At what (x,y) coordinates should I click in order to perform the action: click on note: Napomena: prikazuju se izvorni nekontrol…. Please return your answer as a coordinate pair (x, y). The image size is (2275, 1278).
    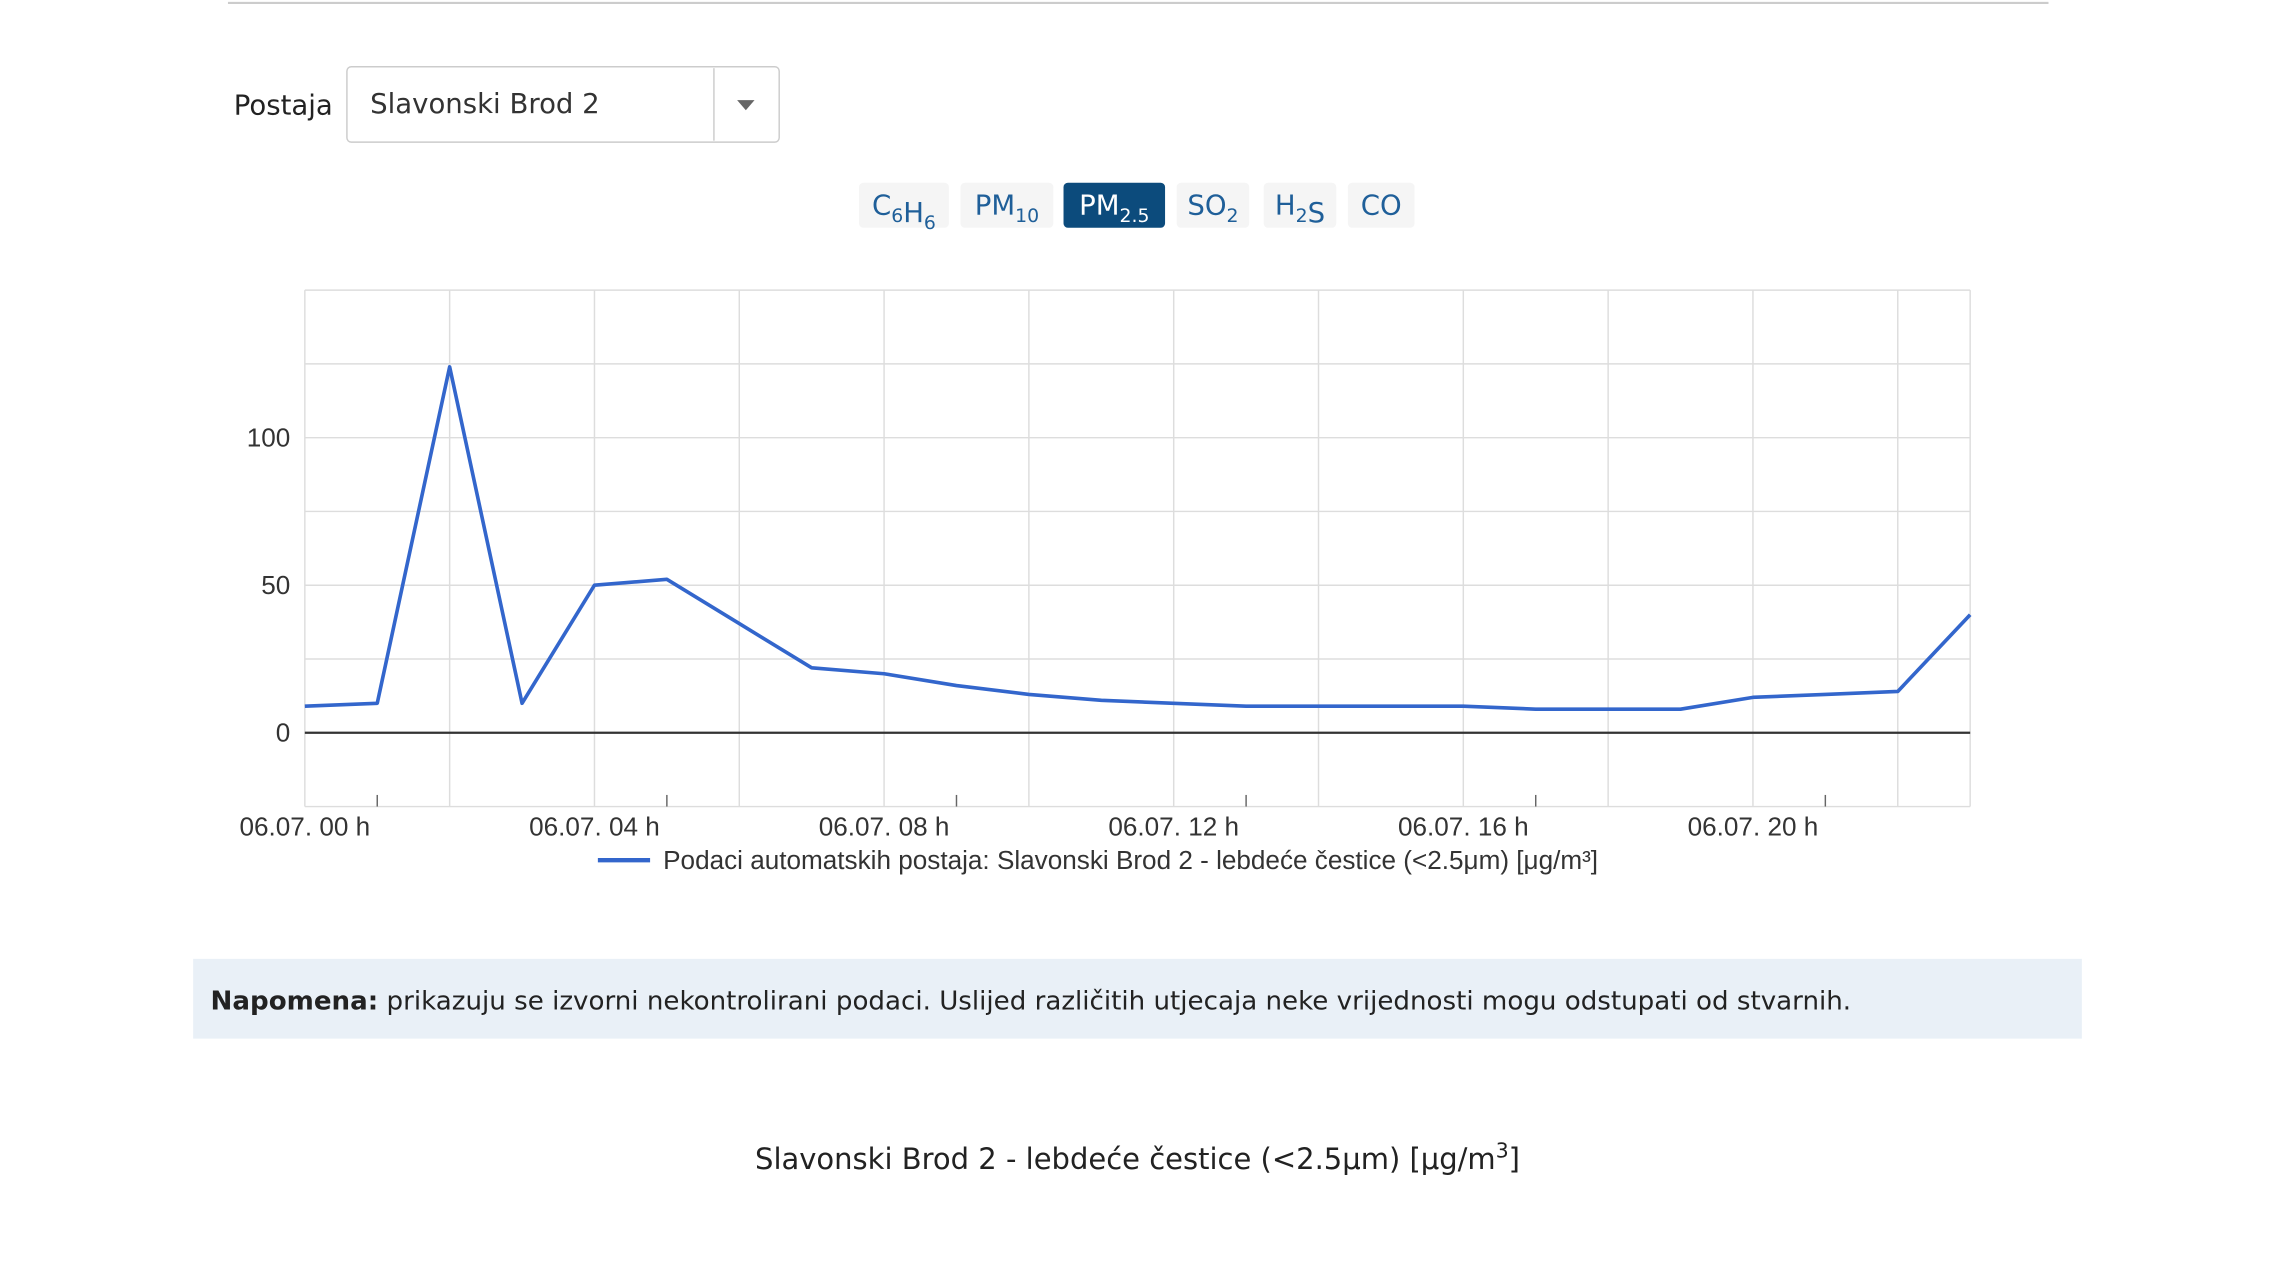
    Looking at the image, I should click on (1031, 1002).